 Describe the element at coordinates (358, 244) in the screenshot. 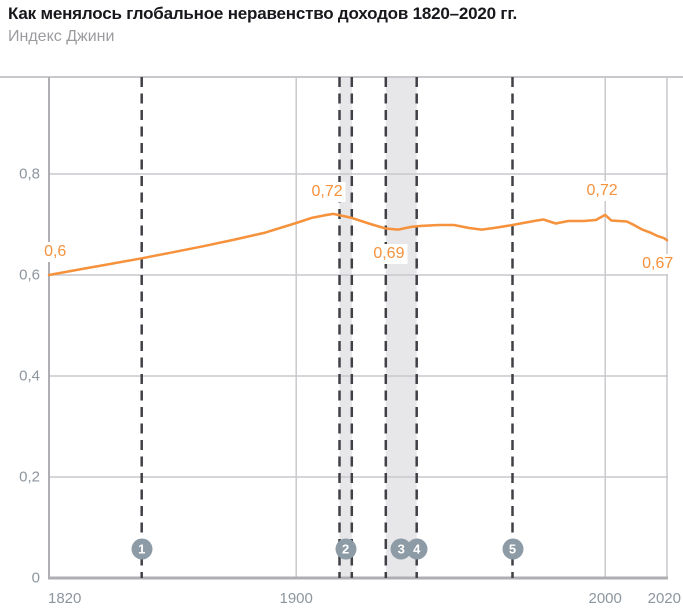

I see `series-line-gini` at that location.